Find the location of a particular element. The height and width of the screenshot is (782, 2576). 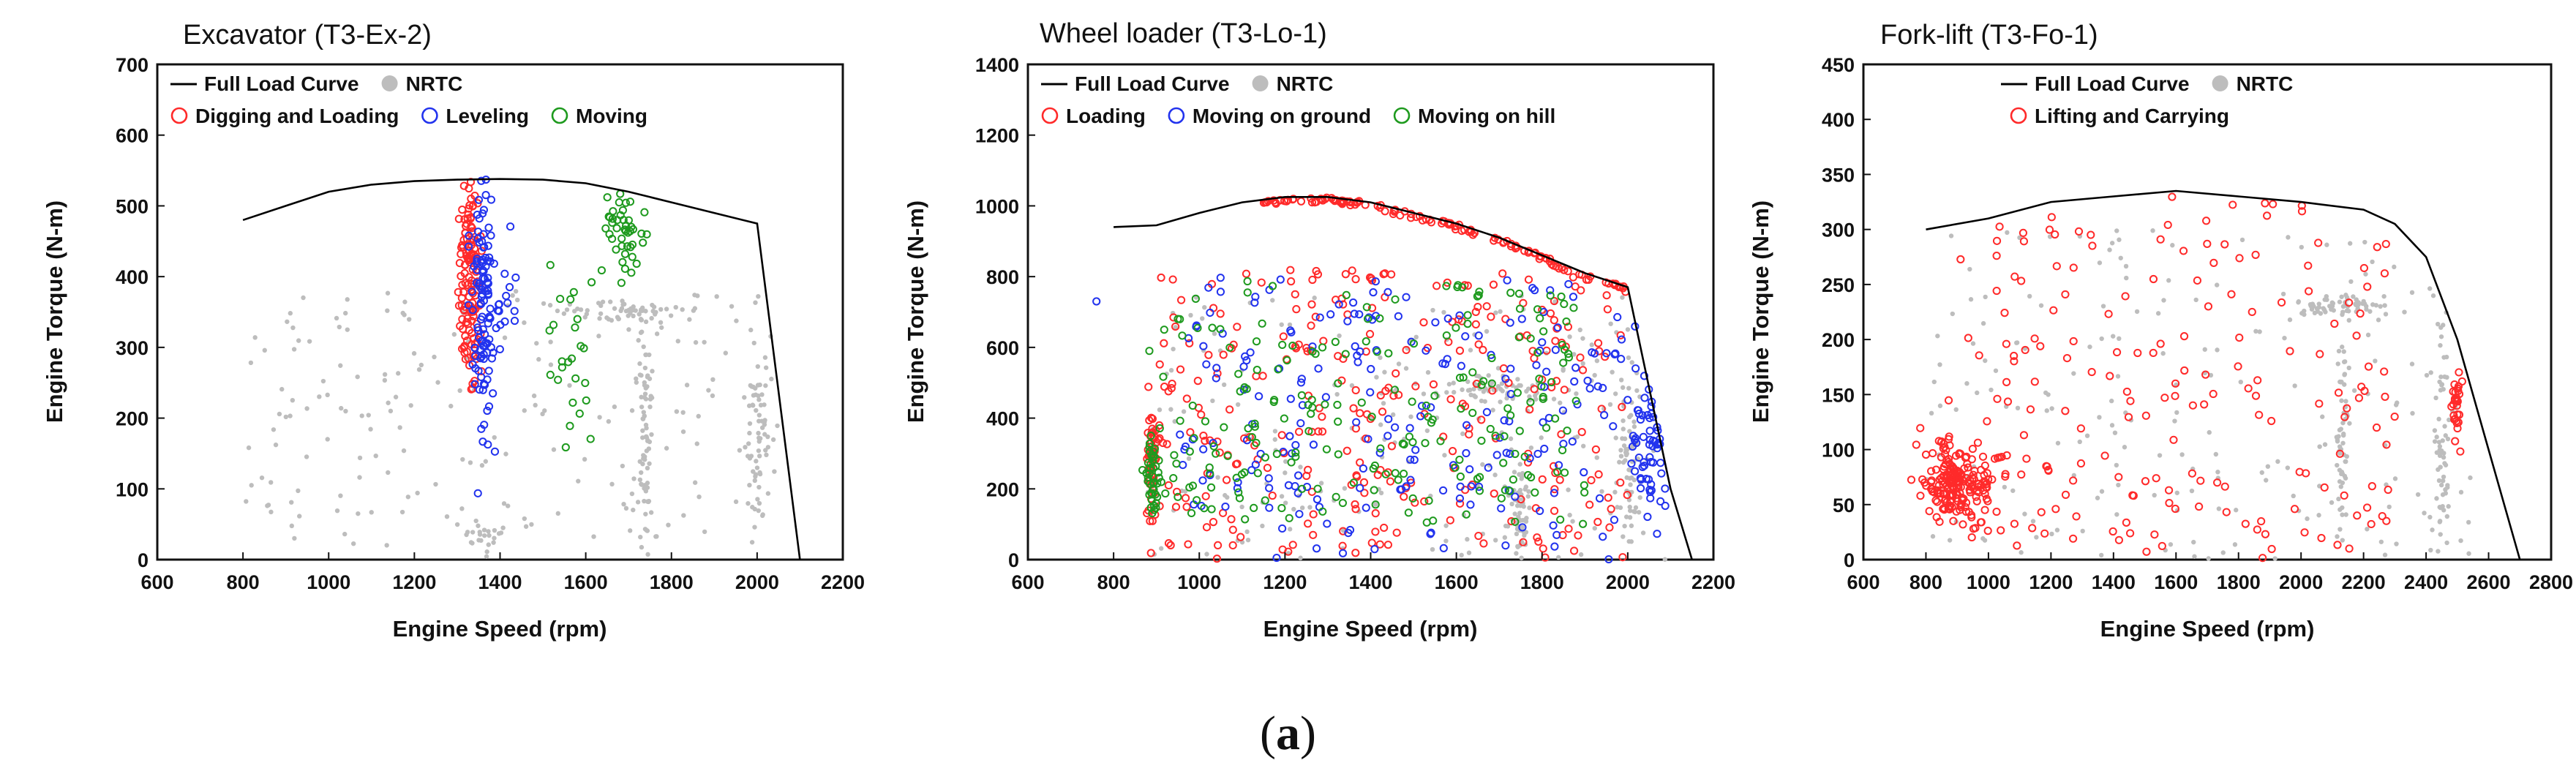

y-axis-label: Engine Torque (N-m) is located at coordinates (1760, 311).